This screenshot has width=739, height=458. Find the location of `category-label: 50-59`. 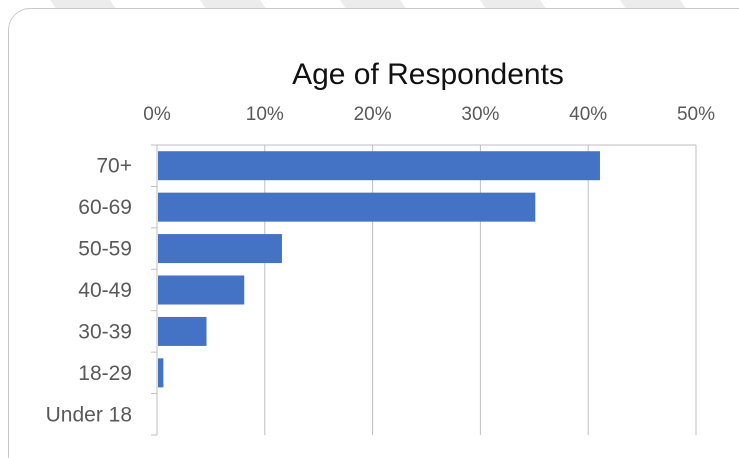

category-label: 50-59 is located at coordinates (105, 249).